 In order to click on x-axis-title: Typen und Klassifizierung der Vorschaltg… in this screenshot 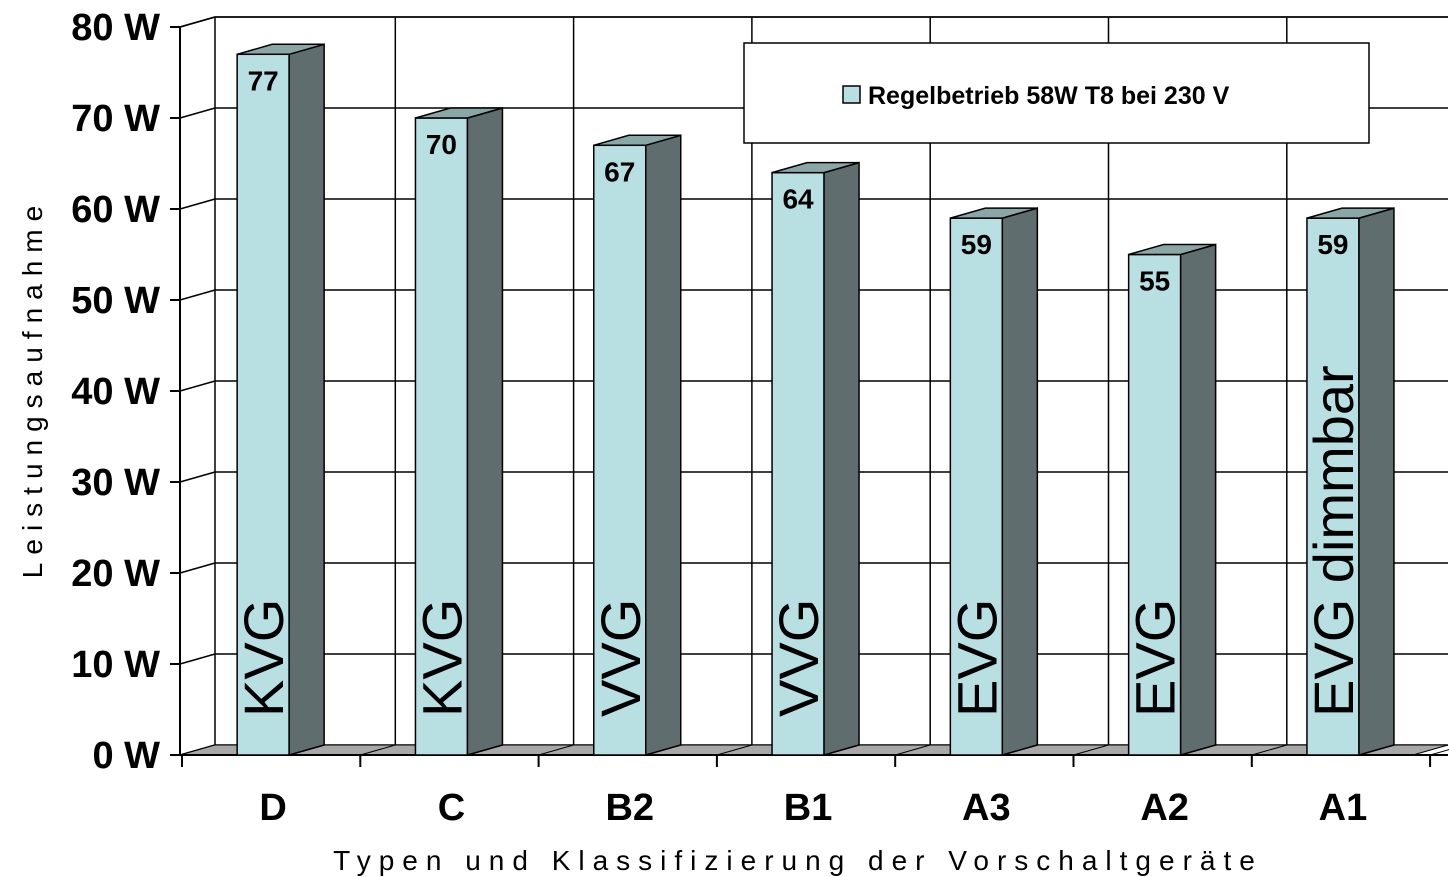, I will do `click(798, 860)`.